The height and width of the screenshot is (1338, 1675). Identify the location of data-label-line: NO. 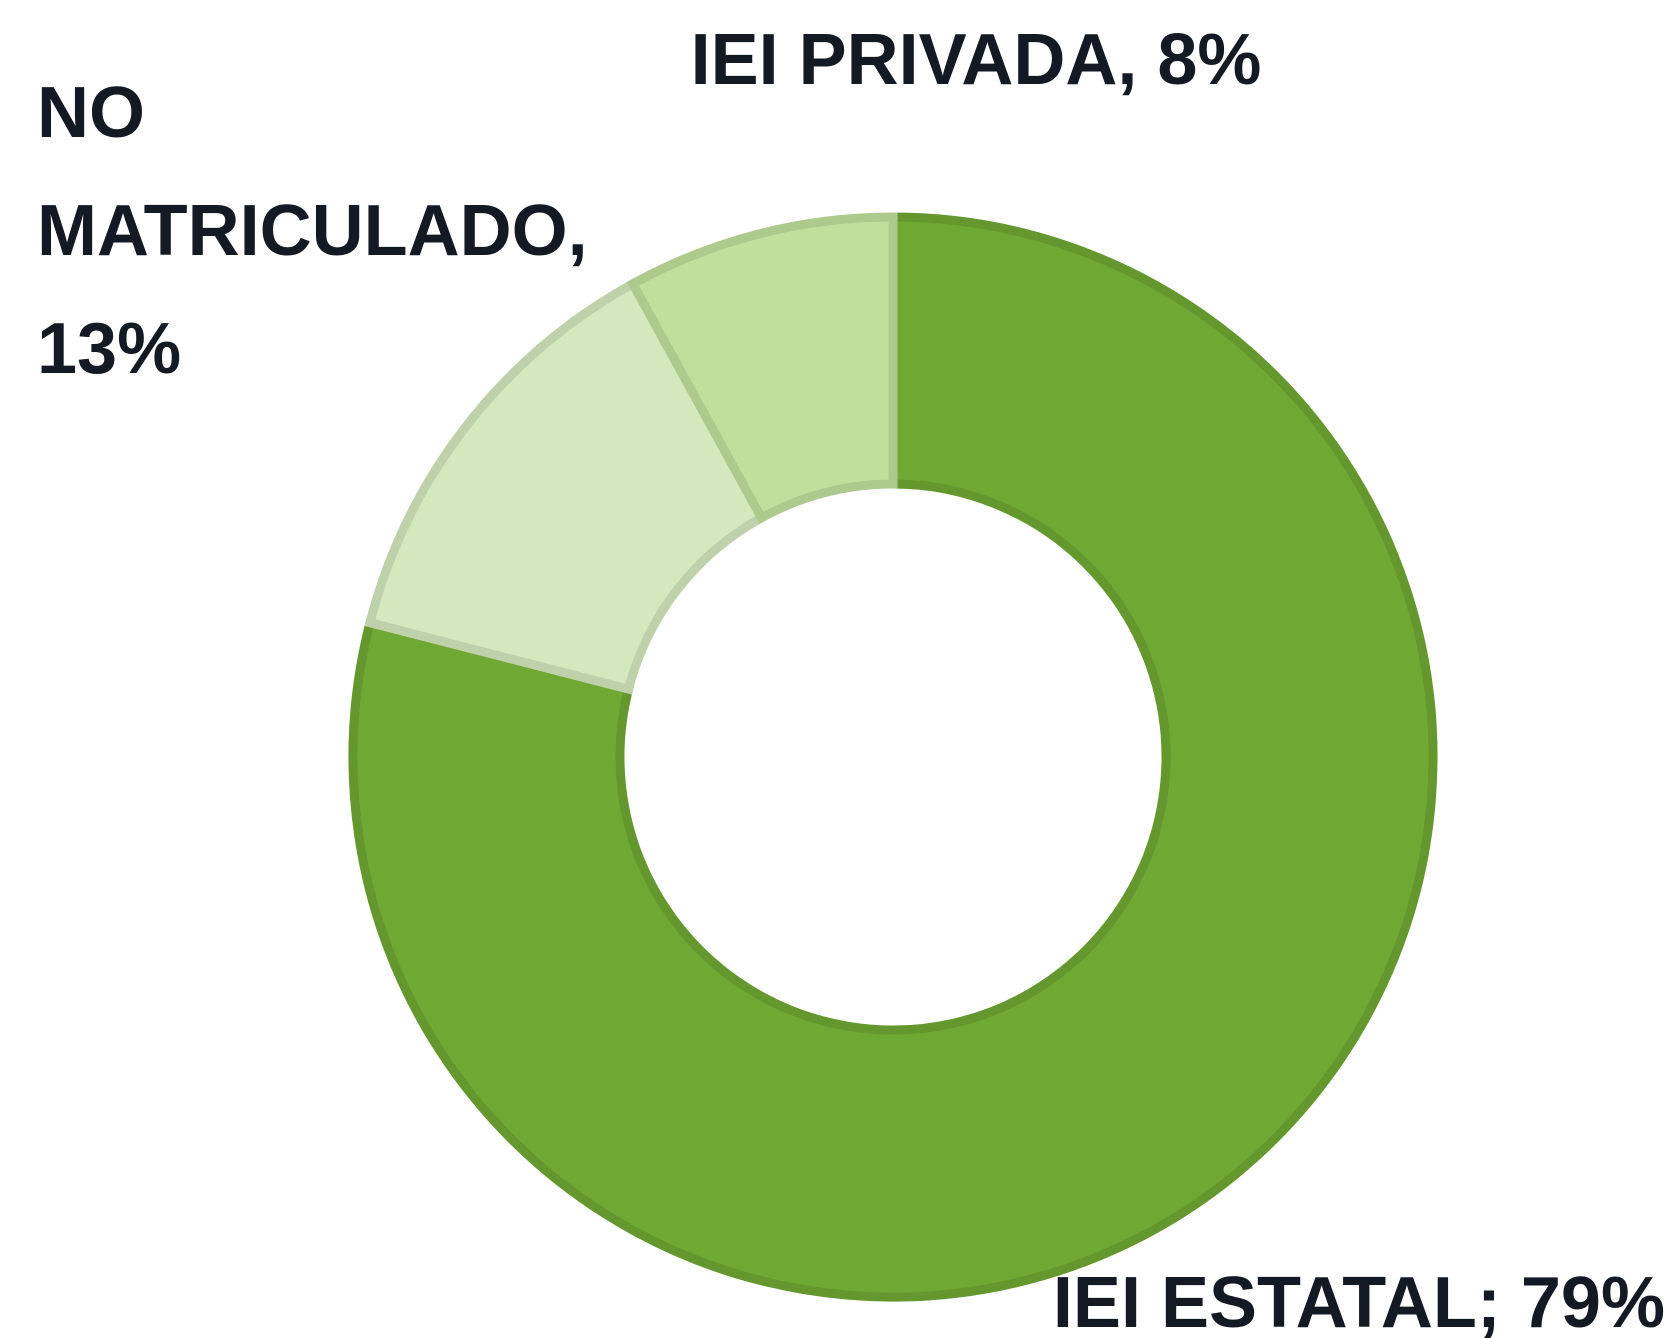
(91, 113).